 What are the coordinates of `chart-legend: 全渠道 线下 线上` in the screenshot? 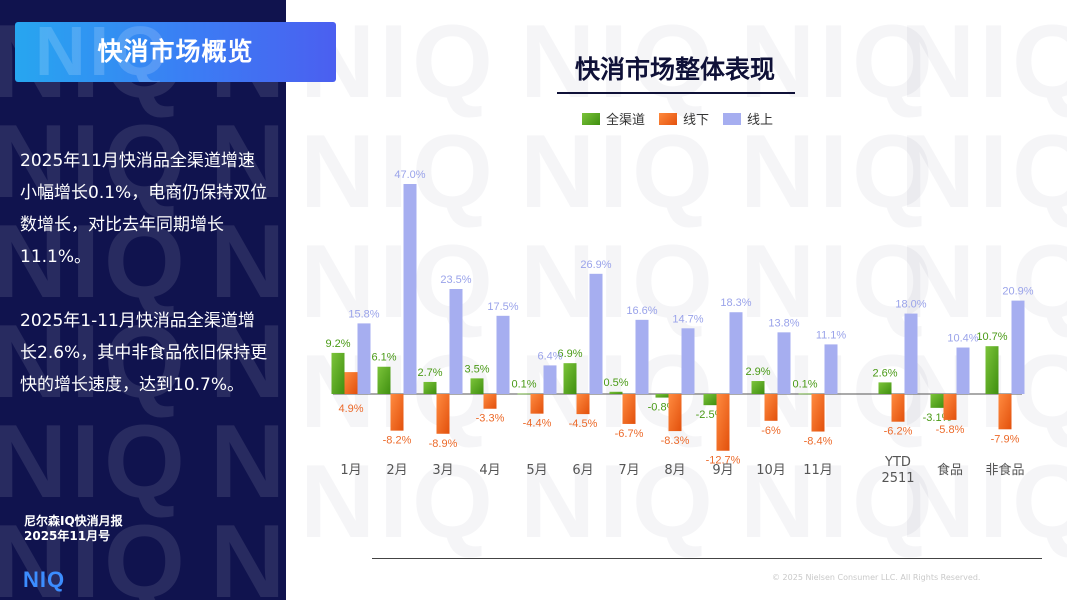 It's located at (677, 118).